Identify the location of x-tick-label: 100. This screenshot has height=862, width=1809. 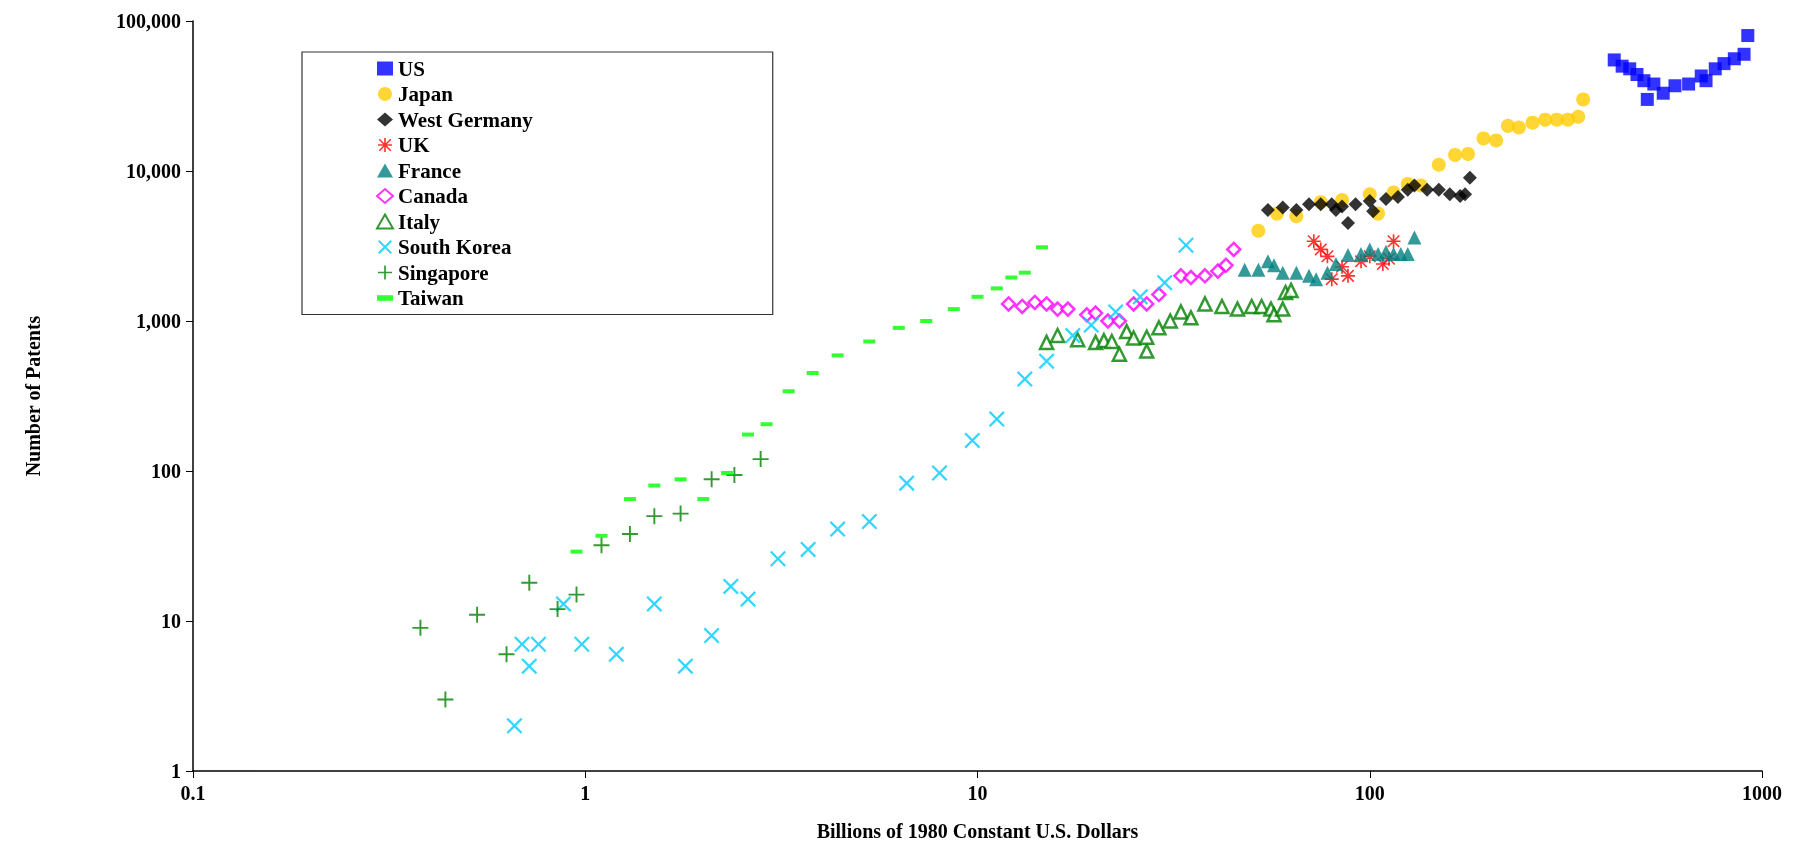
(1369, 793).